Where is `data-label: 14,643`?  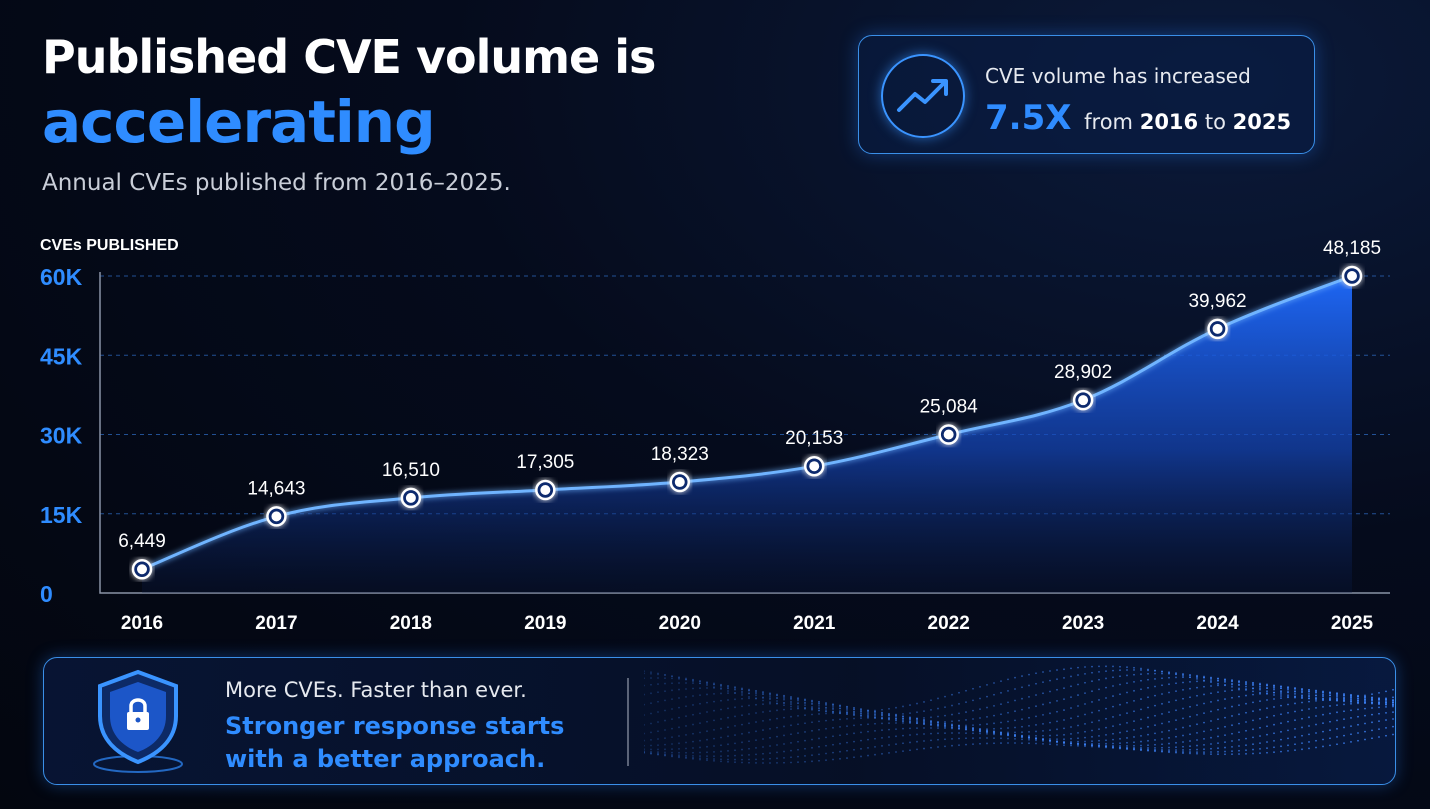
data-label: 14,643 is located at coordinates (276, 488).